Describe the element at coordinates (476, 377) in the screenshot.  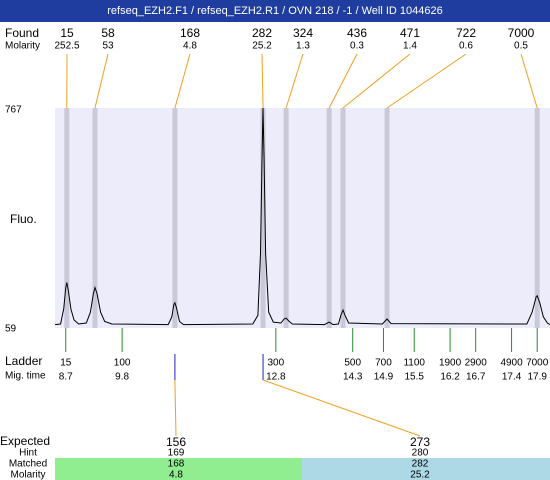
I see `ladder-time: 16.7` at that location.